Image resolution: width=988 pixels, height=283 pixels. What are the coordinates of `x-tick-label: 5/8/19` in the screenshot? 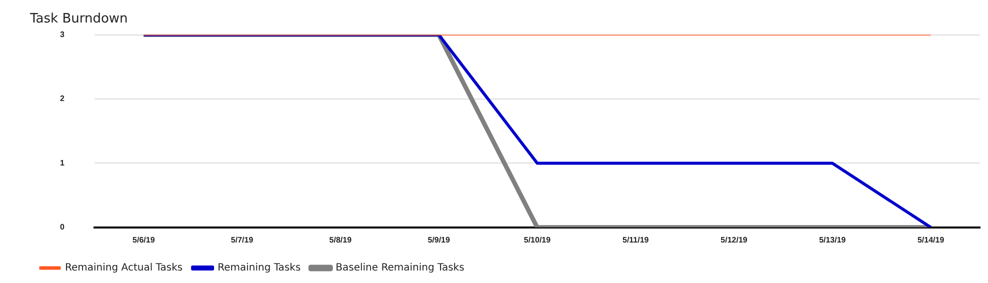 It's located at (340, 239).